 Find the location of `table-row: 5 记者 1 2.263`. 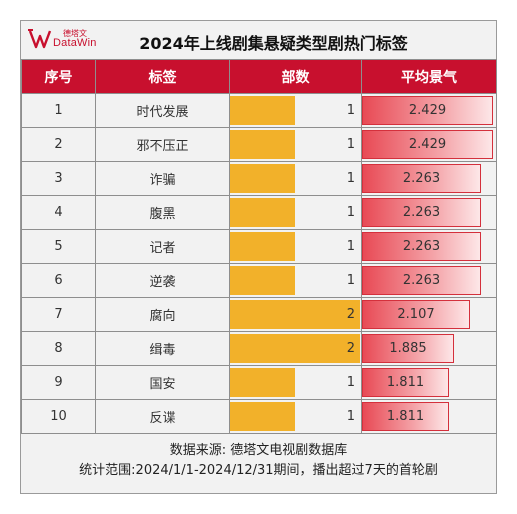

table-row: 5 记者 1 2.263 is located at coordinates (259, 246).